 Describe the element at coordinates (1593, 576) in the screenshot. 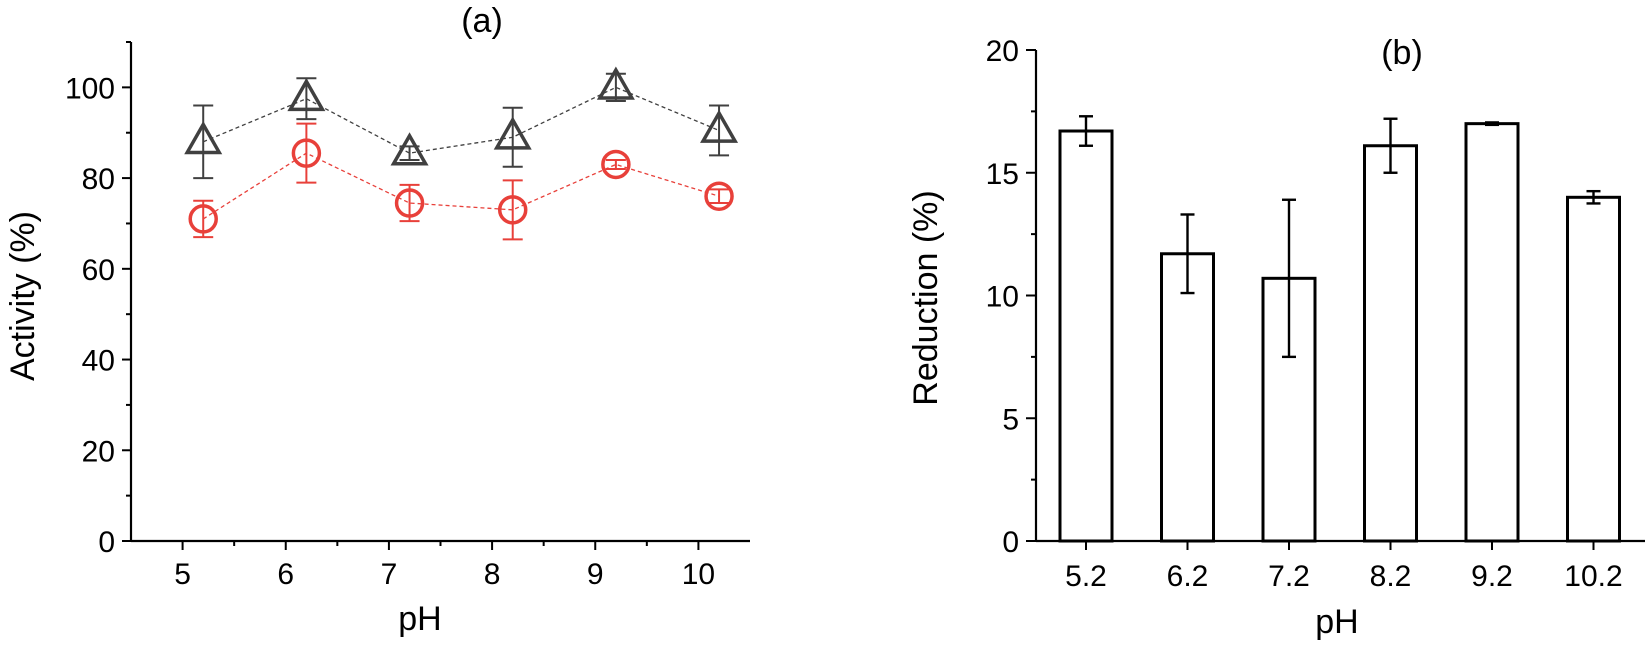

I see `panel-b-x-tick-label: 10.2` at that location.